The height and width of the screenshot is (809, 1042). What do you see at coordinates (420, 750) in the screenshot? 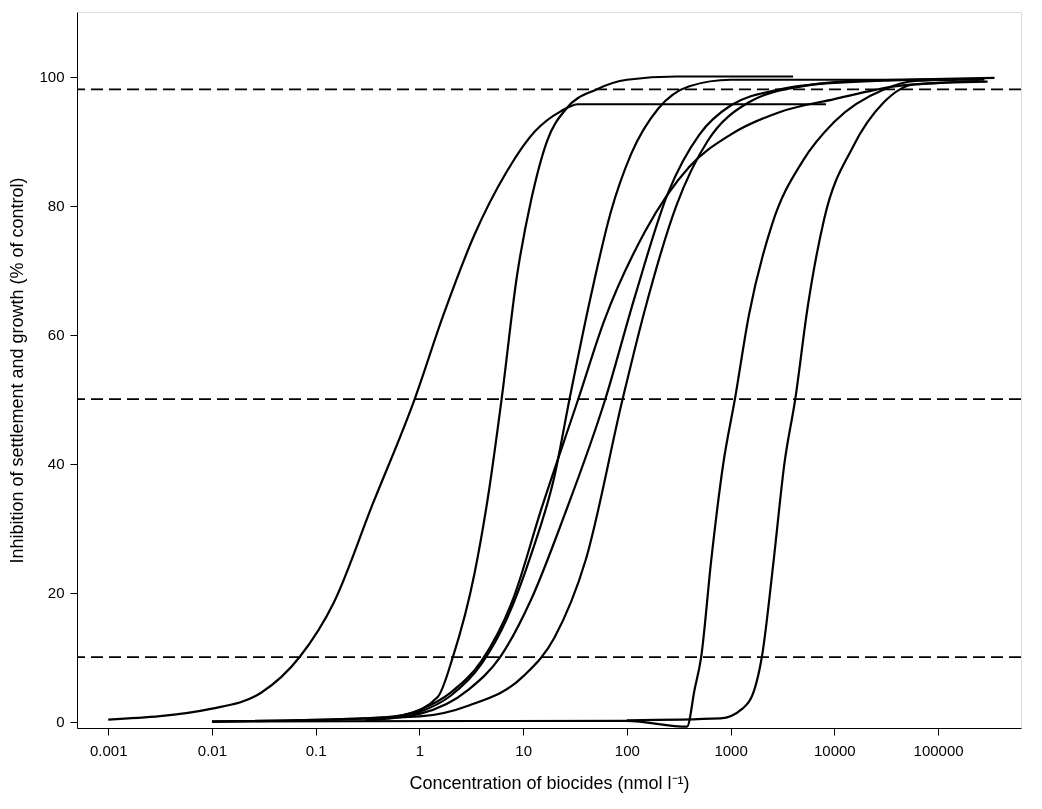
I see `x-tick-label: 1` at bounding box center [420, 750].